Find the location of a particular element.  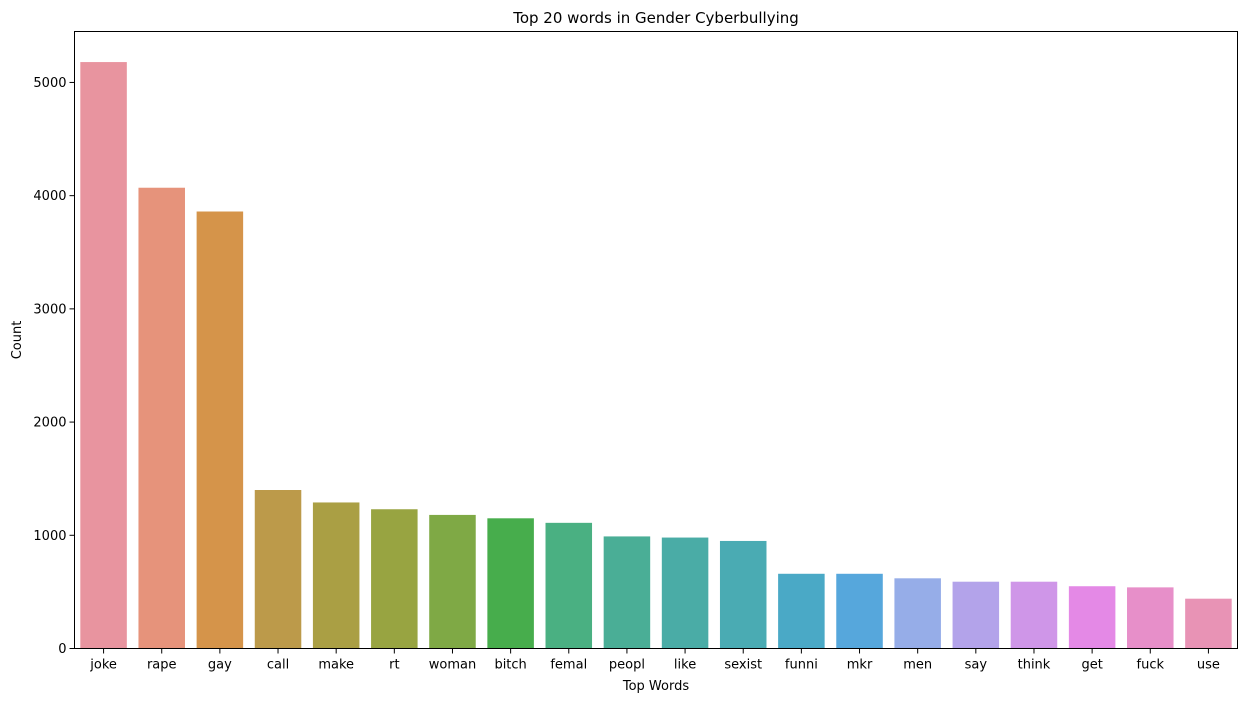

y-tick-label: 5000 is located at coordinates (49, 83).